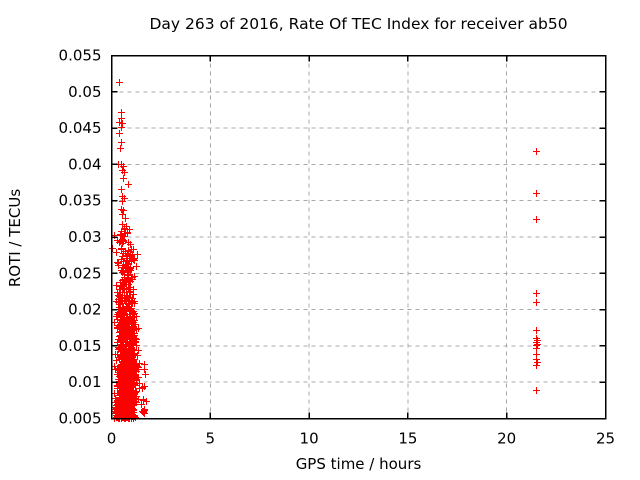 The width and height of the screenshot is (640, 480). Describe the element at coordinates (84, 164) in the screenshot. I see `y-tick-label: 0.04` at that location.